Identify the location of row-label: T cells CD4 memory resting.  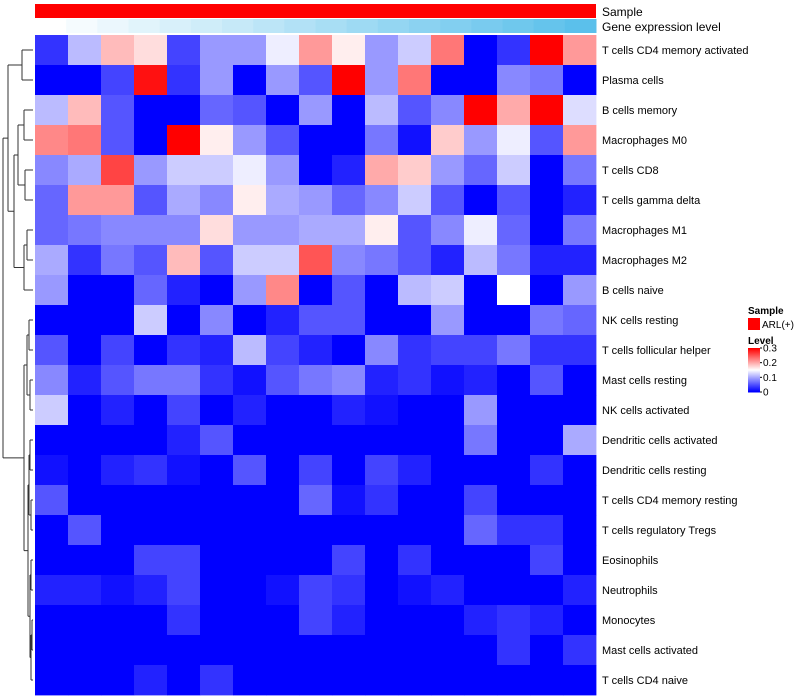
(670, 501).